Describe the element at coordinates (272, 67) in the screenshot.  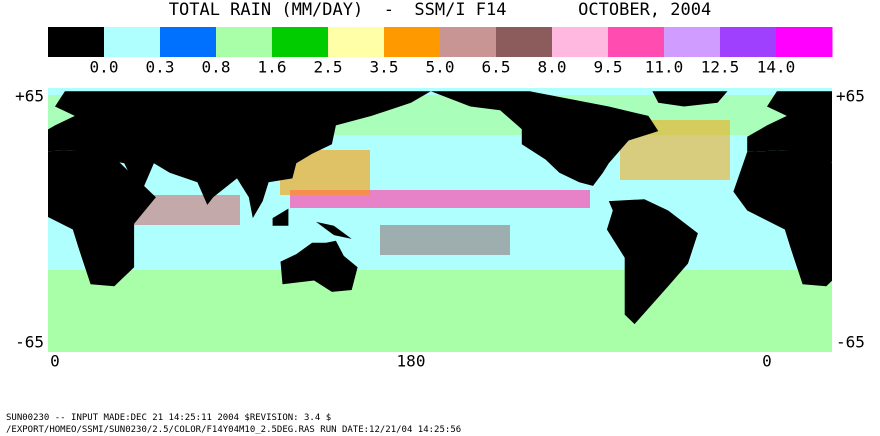
I see `colorbar-label: 1.6` at that location.